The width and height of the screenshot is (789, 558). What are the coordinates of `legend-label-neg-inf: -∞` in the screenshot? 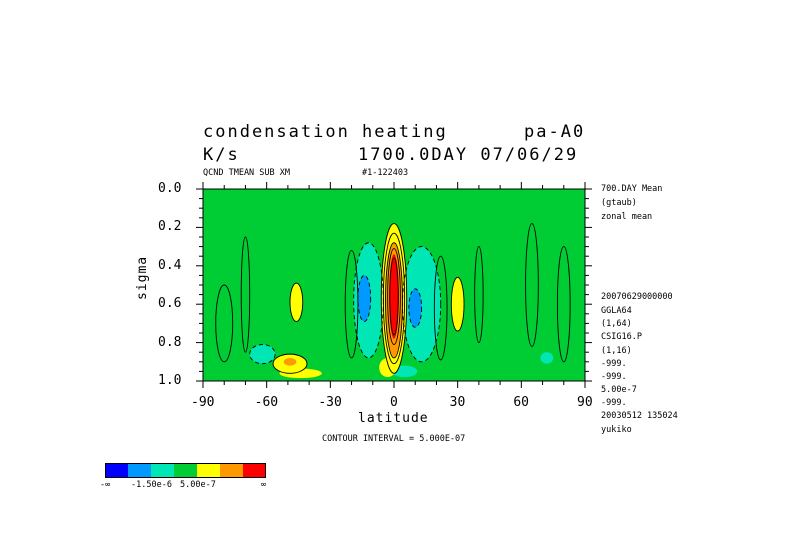 It's located at (105, 485).